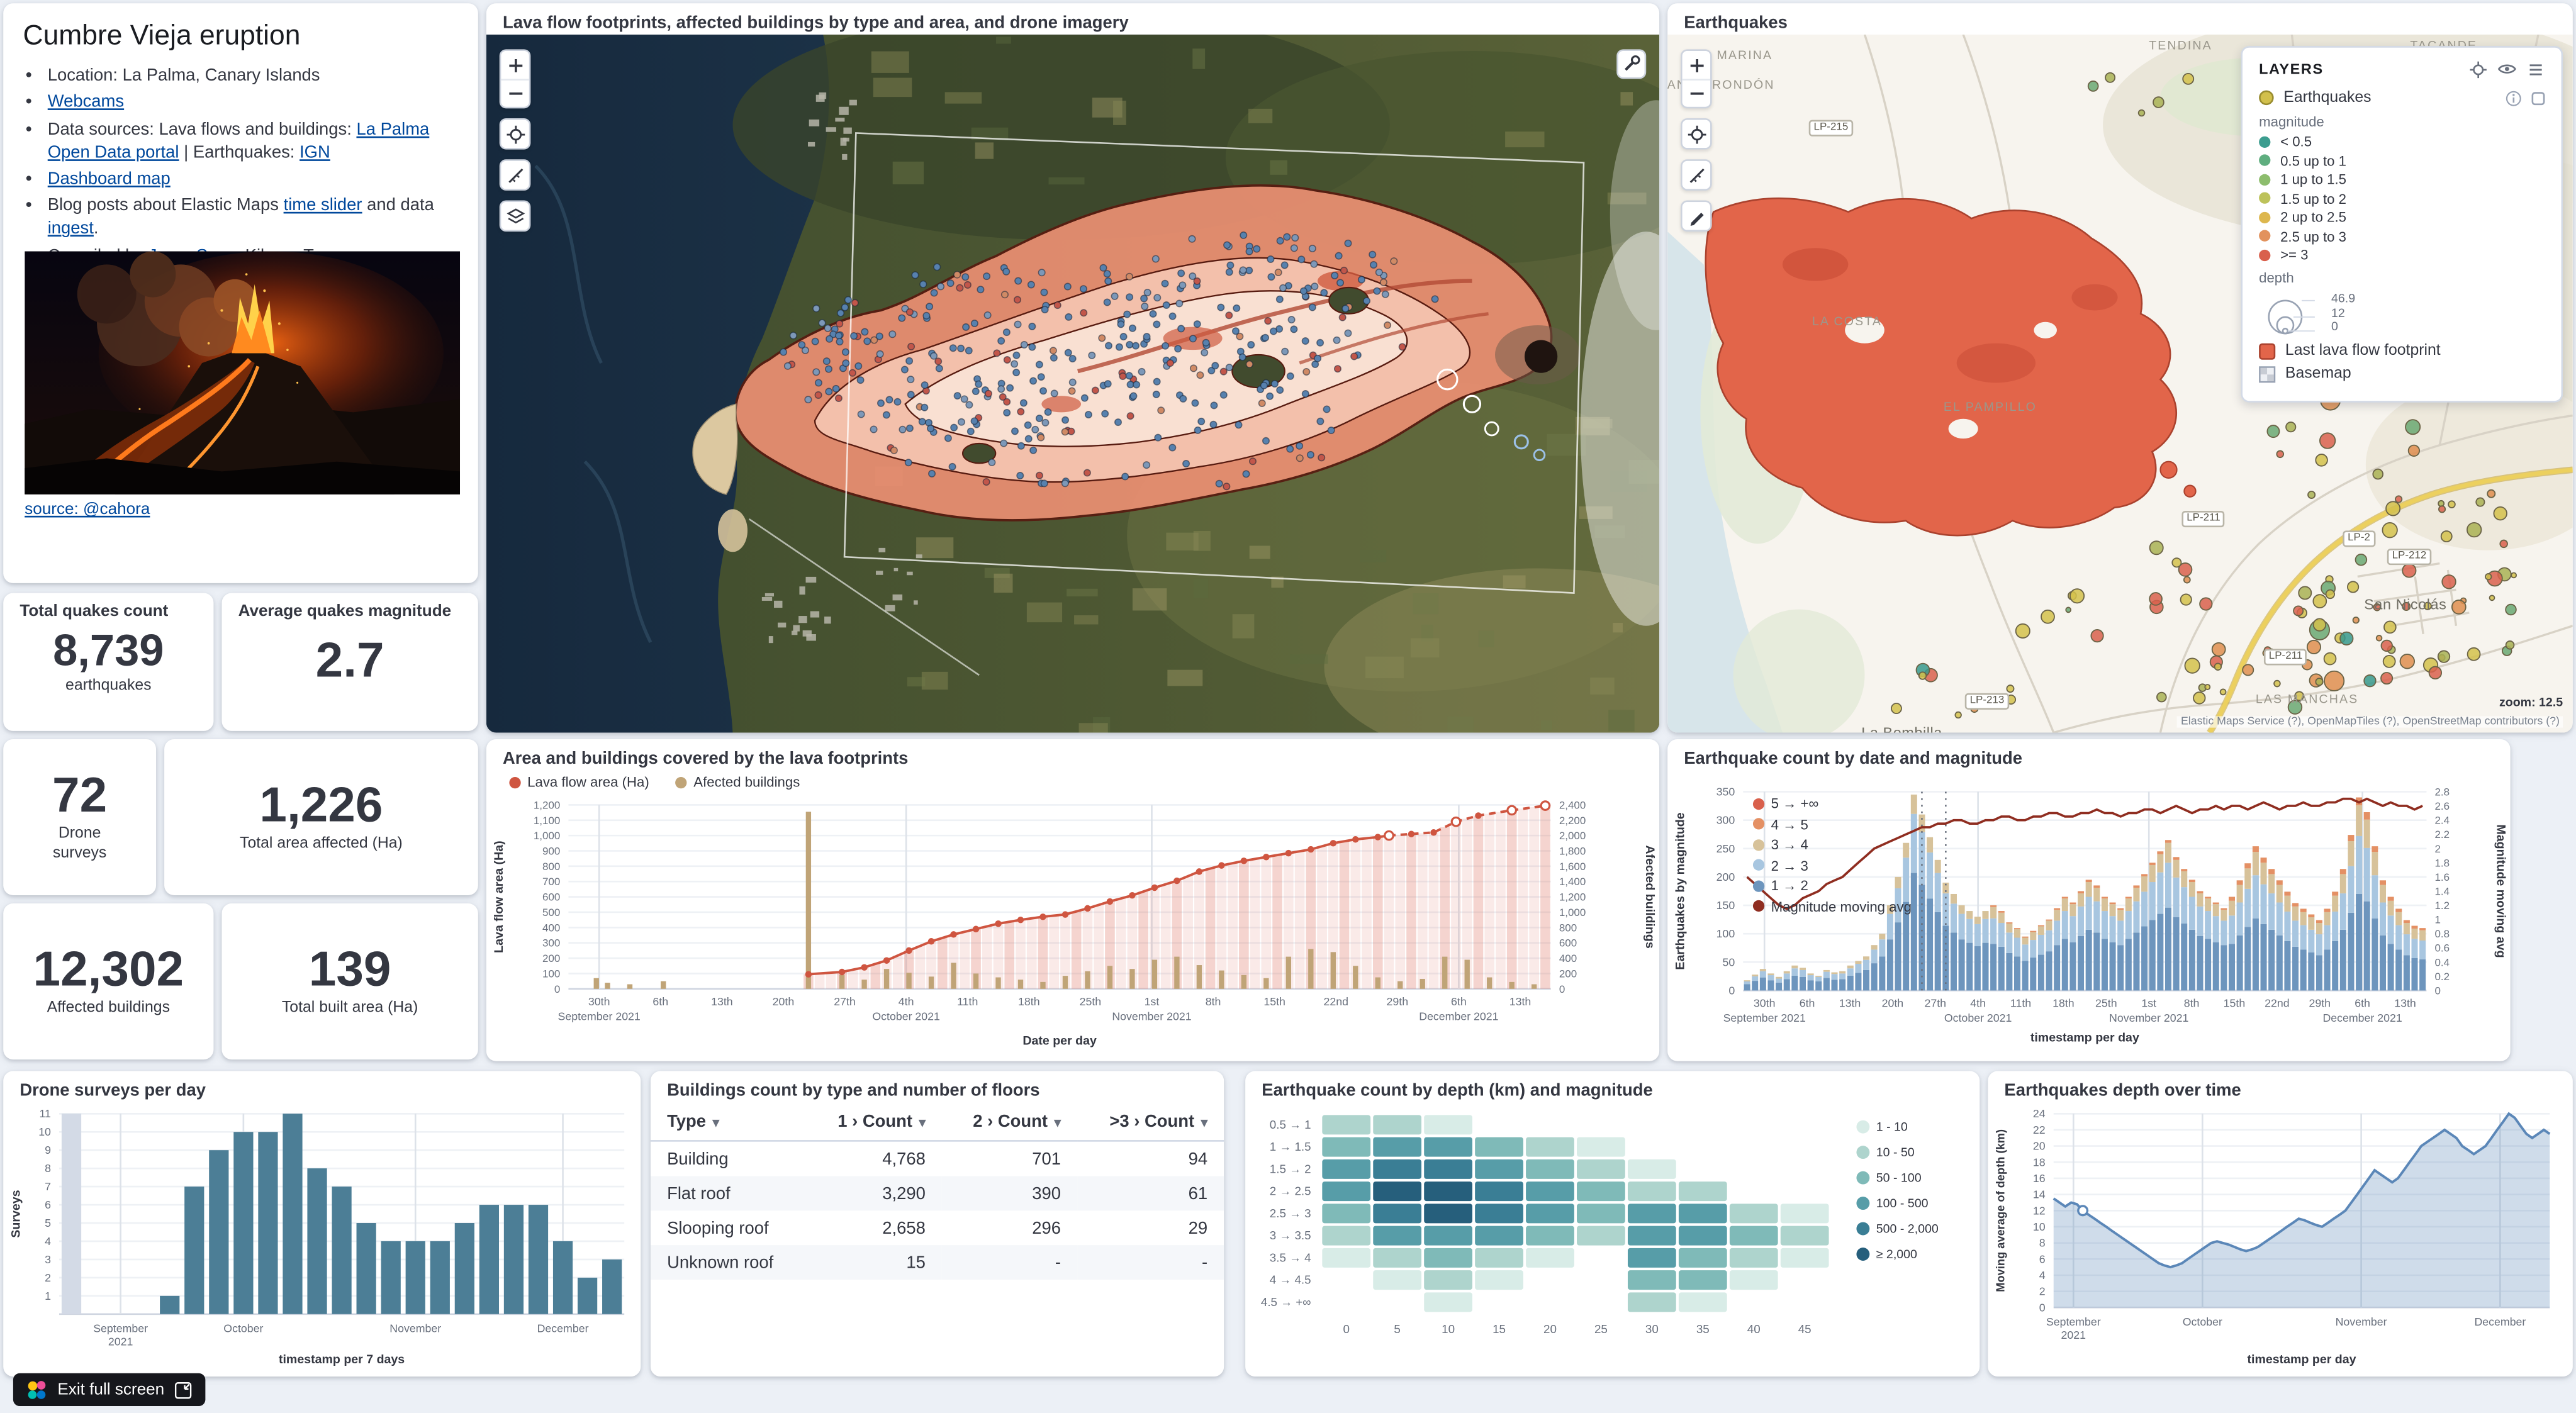 The width and height of the screenshot is (2576, 1413). Describe the element at coordinates (728, 1122) in the screenshot. I see `table-header: Type ▾` at that location.